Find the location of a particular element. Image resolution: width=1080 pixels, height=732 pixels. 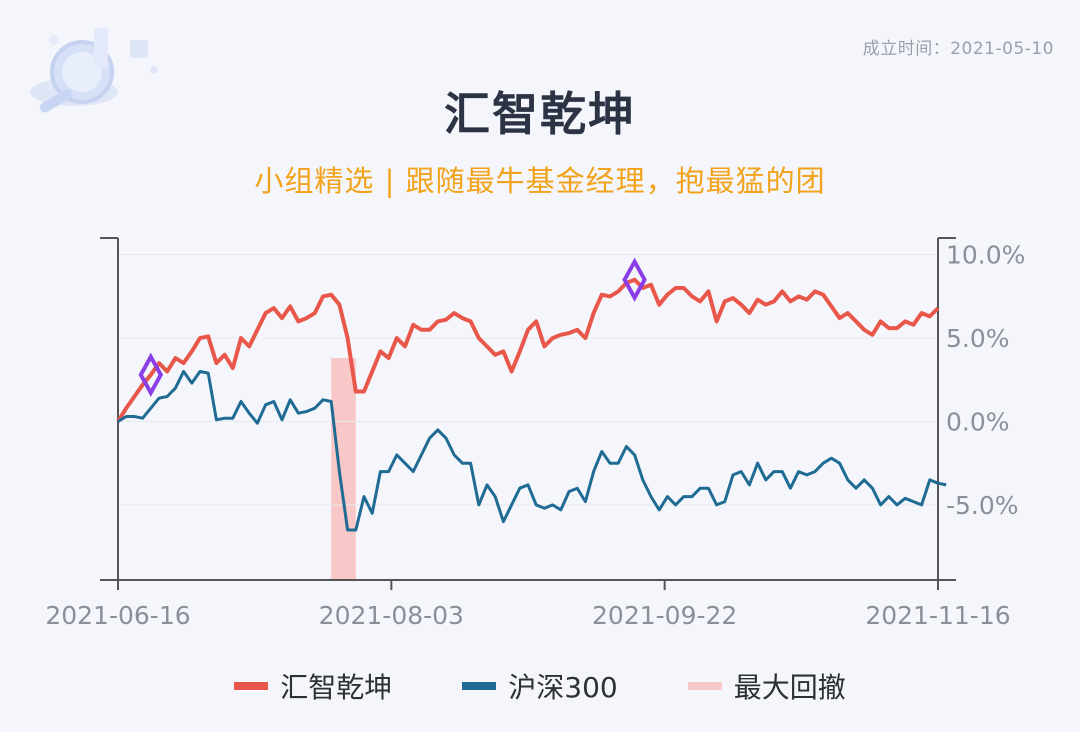

y-tick-label: 5.0% is located at coordinates (978, 338).